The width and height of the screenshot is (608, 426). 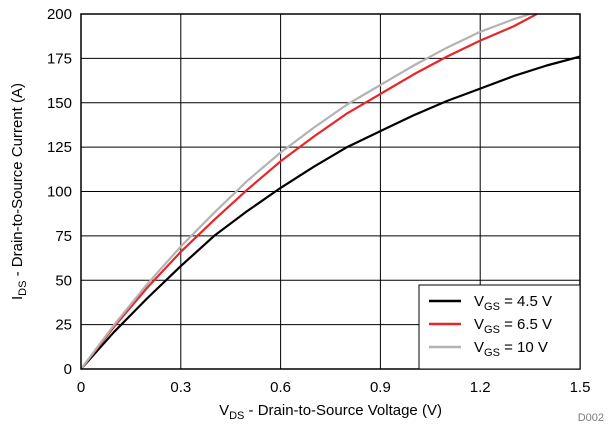 I want to click on y-tick-label: 100, so click(x=59, y=192).